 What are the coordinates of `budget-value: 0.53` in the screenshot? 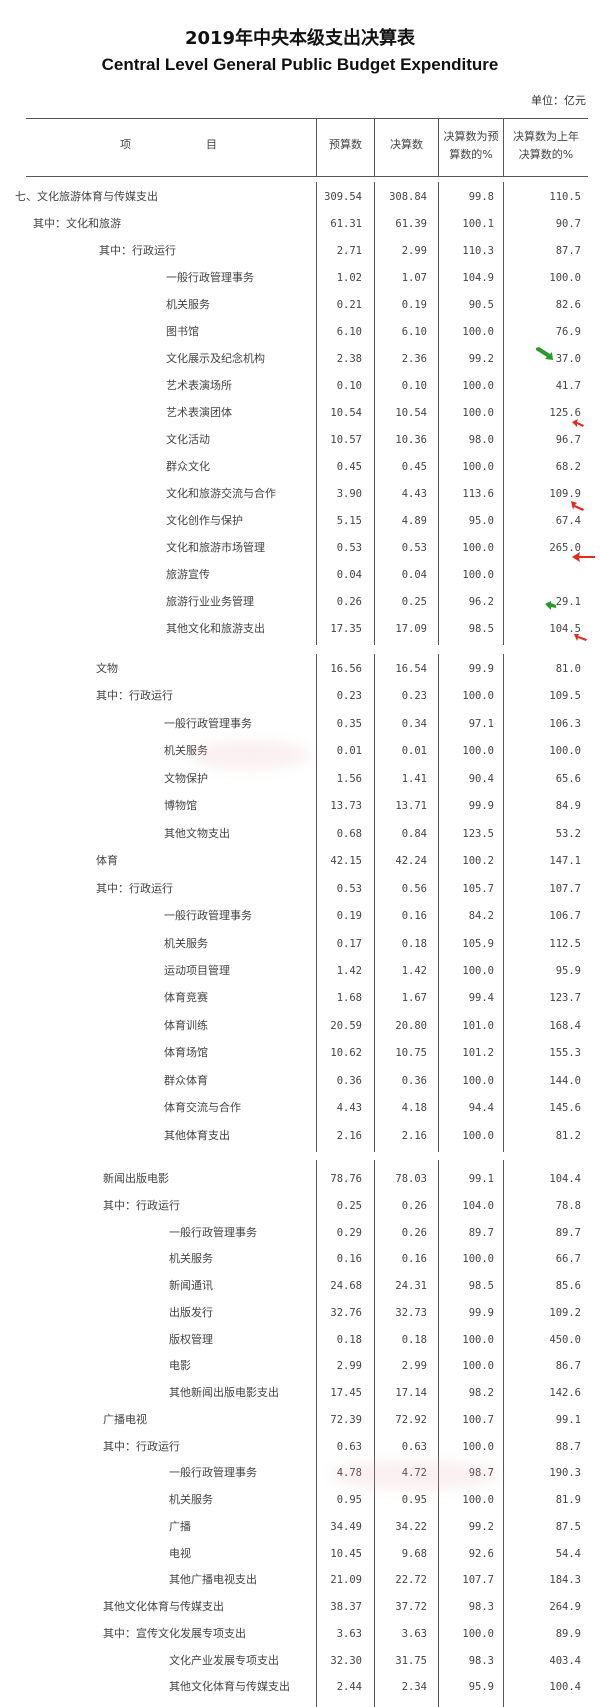 It's located at (349, 548).